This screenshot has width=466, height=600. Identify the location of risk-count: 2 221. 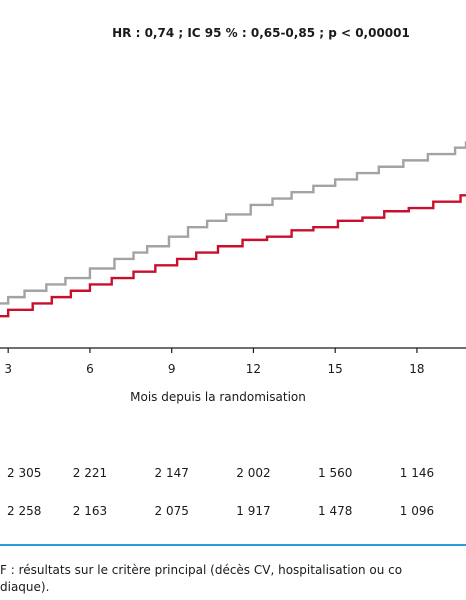
(90, 473).